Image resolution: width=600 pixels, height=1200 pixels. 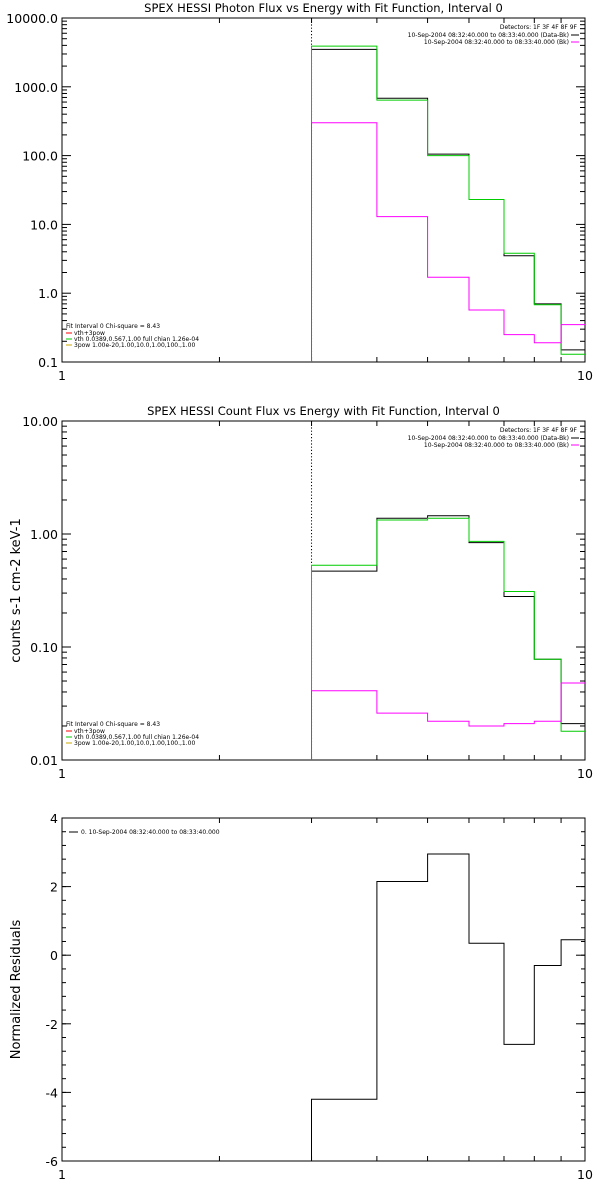 What do you see at coordinates (44, 534) in the screenshot?
I see `panel2-y-tick-label: 1.00` at bounding box center [44, 534].